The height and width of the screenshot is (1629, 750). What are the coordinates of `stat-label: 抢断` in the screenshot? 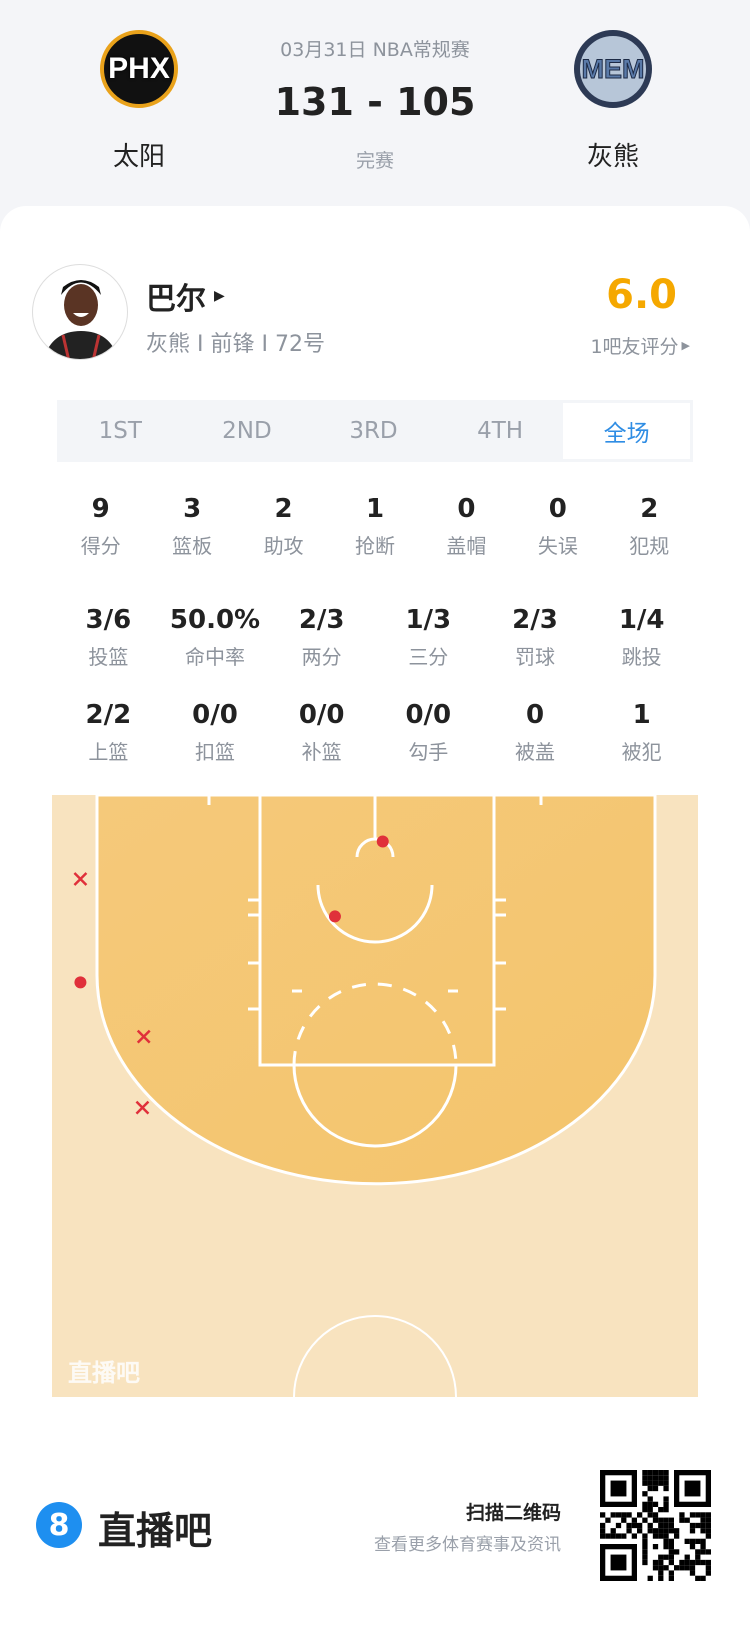 It's located at (374, 546).